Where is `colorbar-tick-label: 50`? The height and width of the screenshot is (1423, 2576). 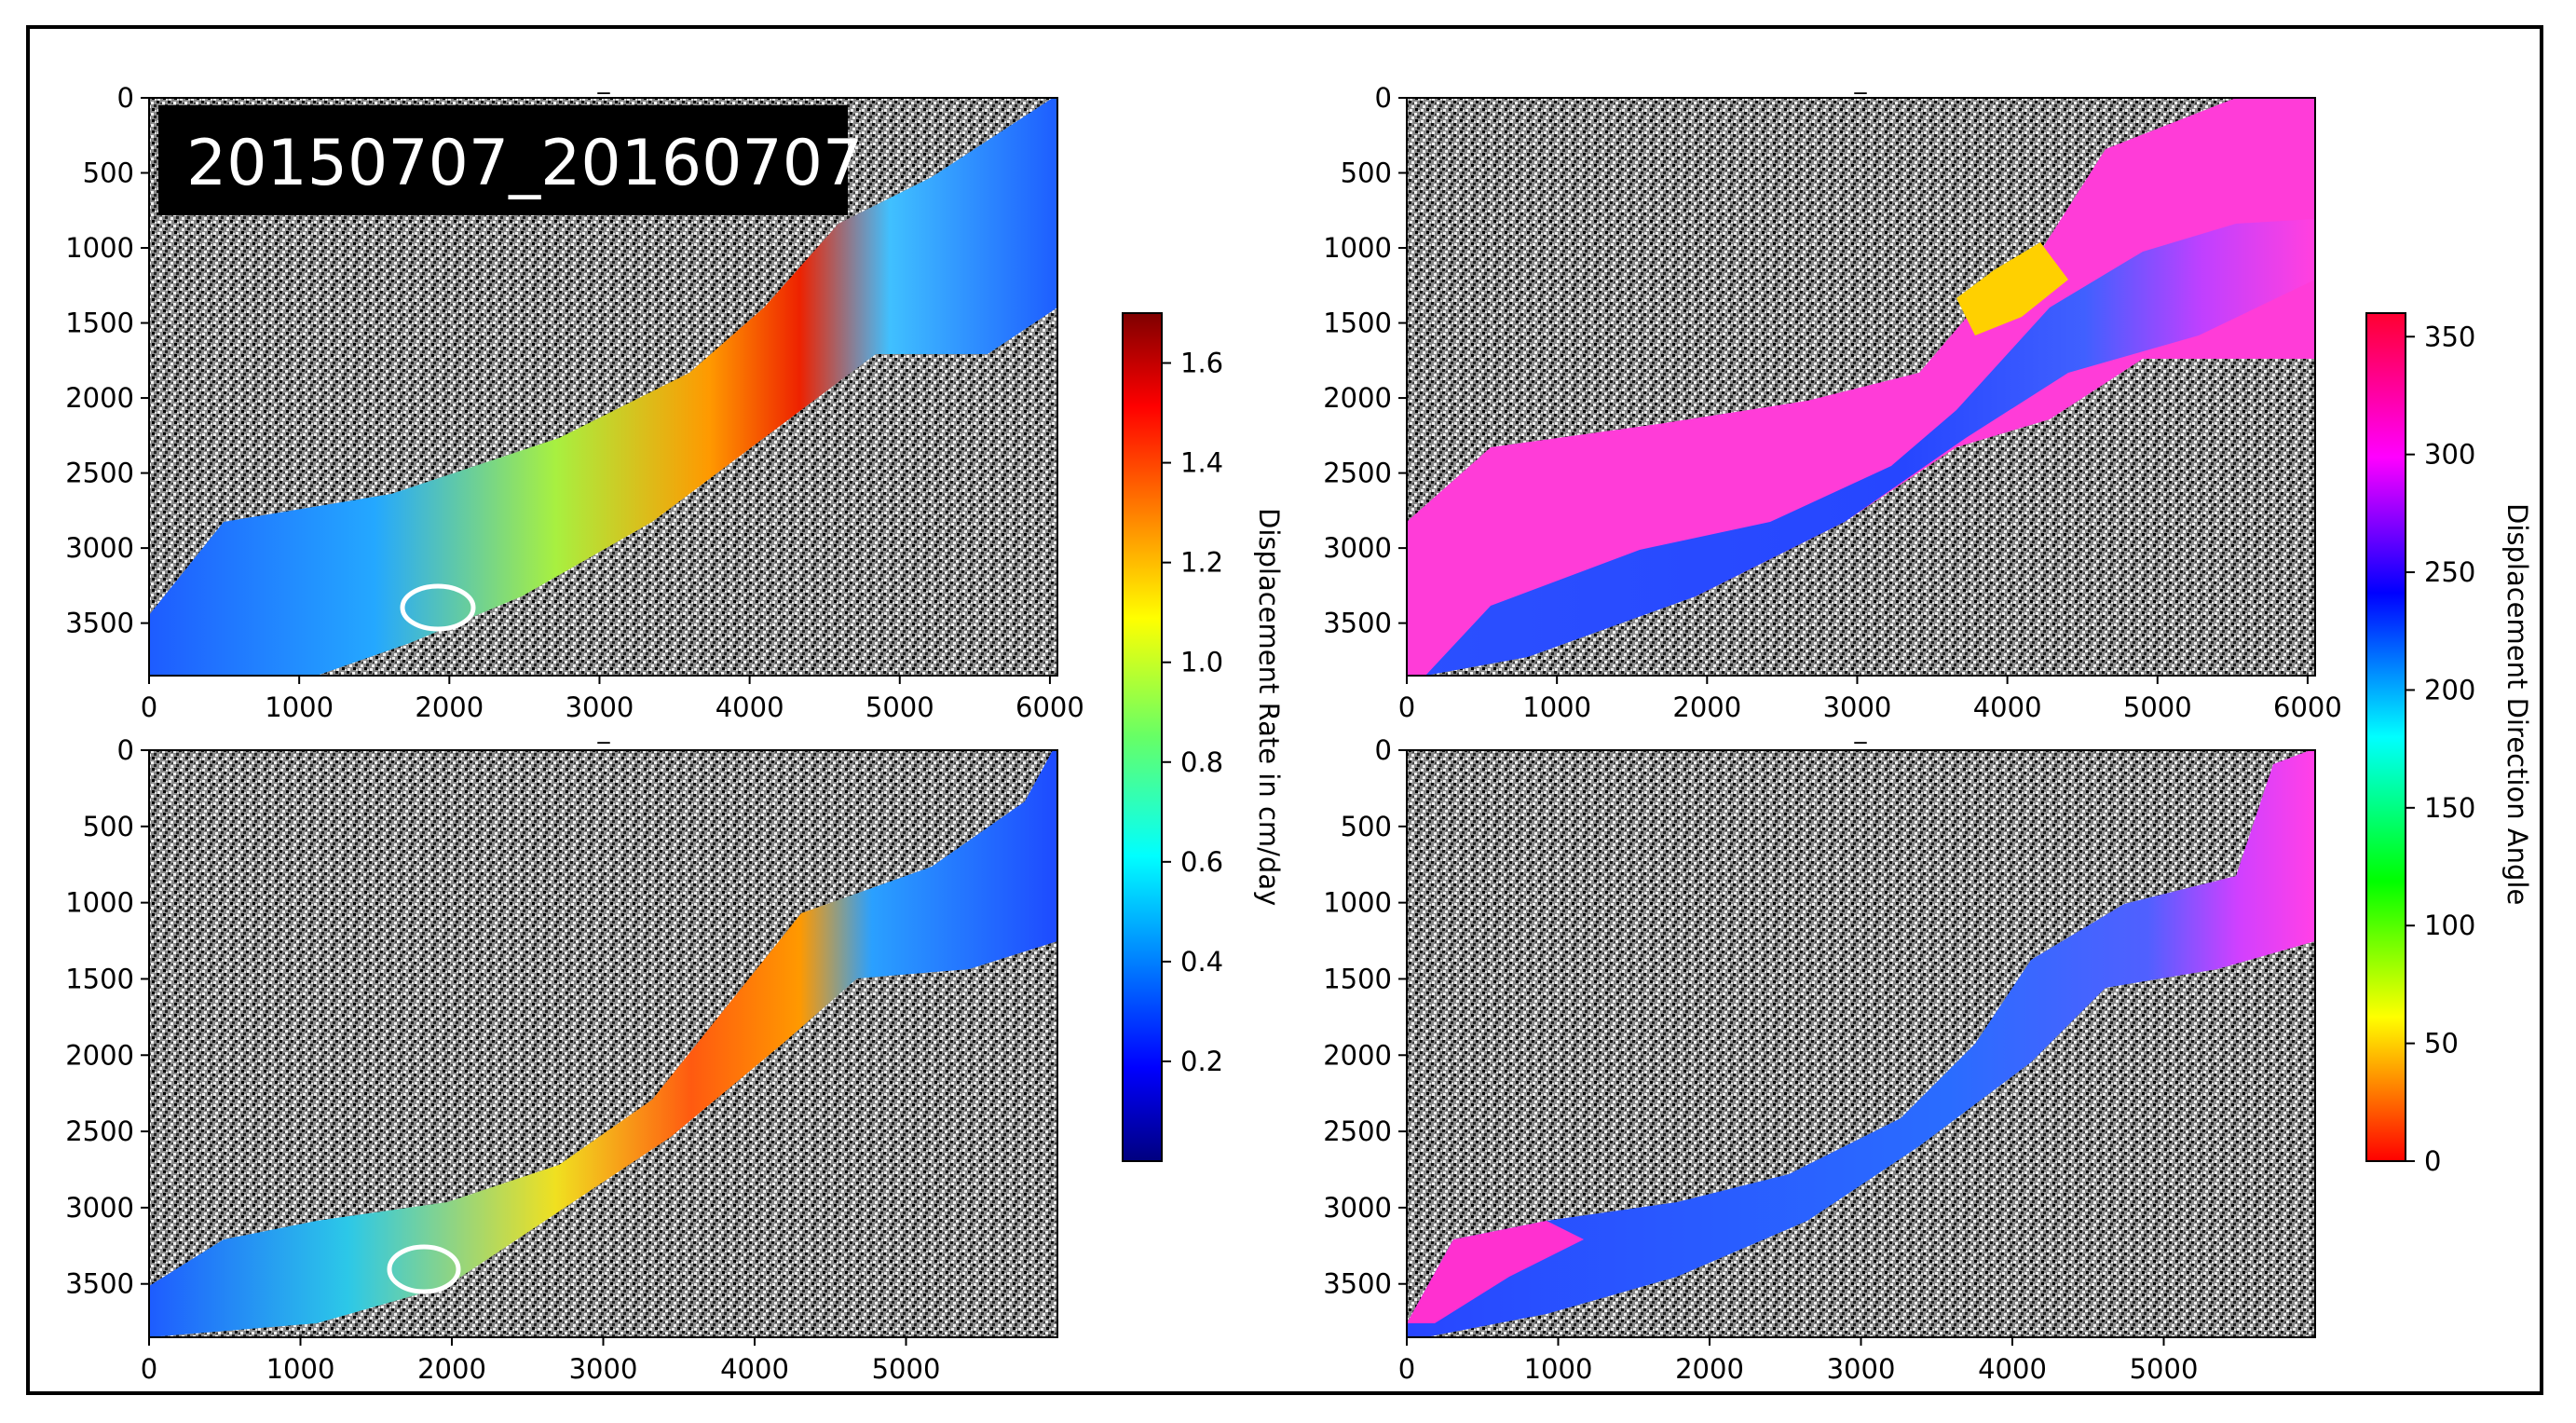
colorbar-tick-label: 50 is located at coordinates (2441, 1044).